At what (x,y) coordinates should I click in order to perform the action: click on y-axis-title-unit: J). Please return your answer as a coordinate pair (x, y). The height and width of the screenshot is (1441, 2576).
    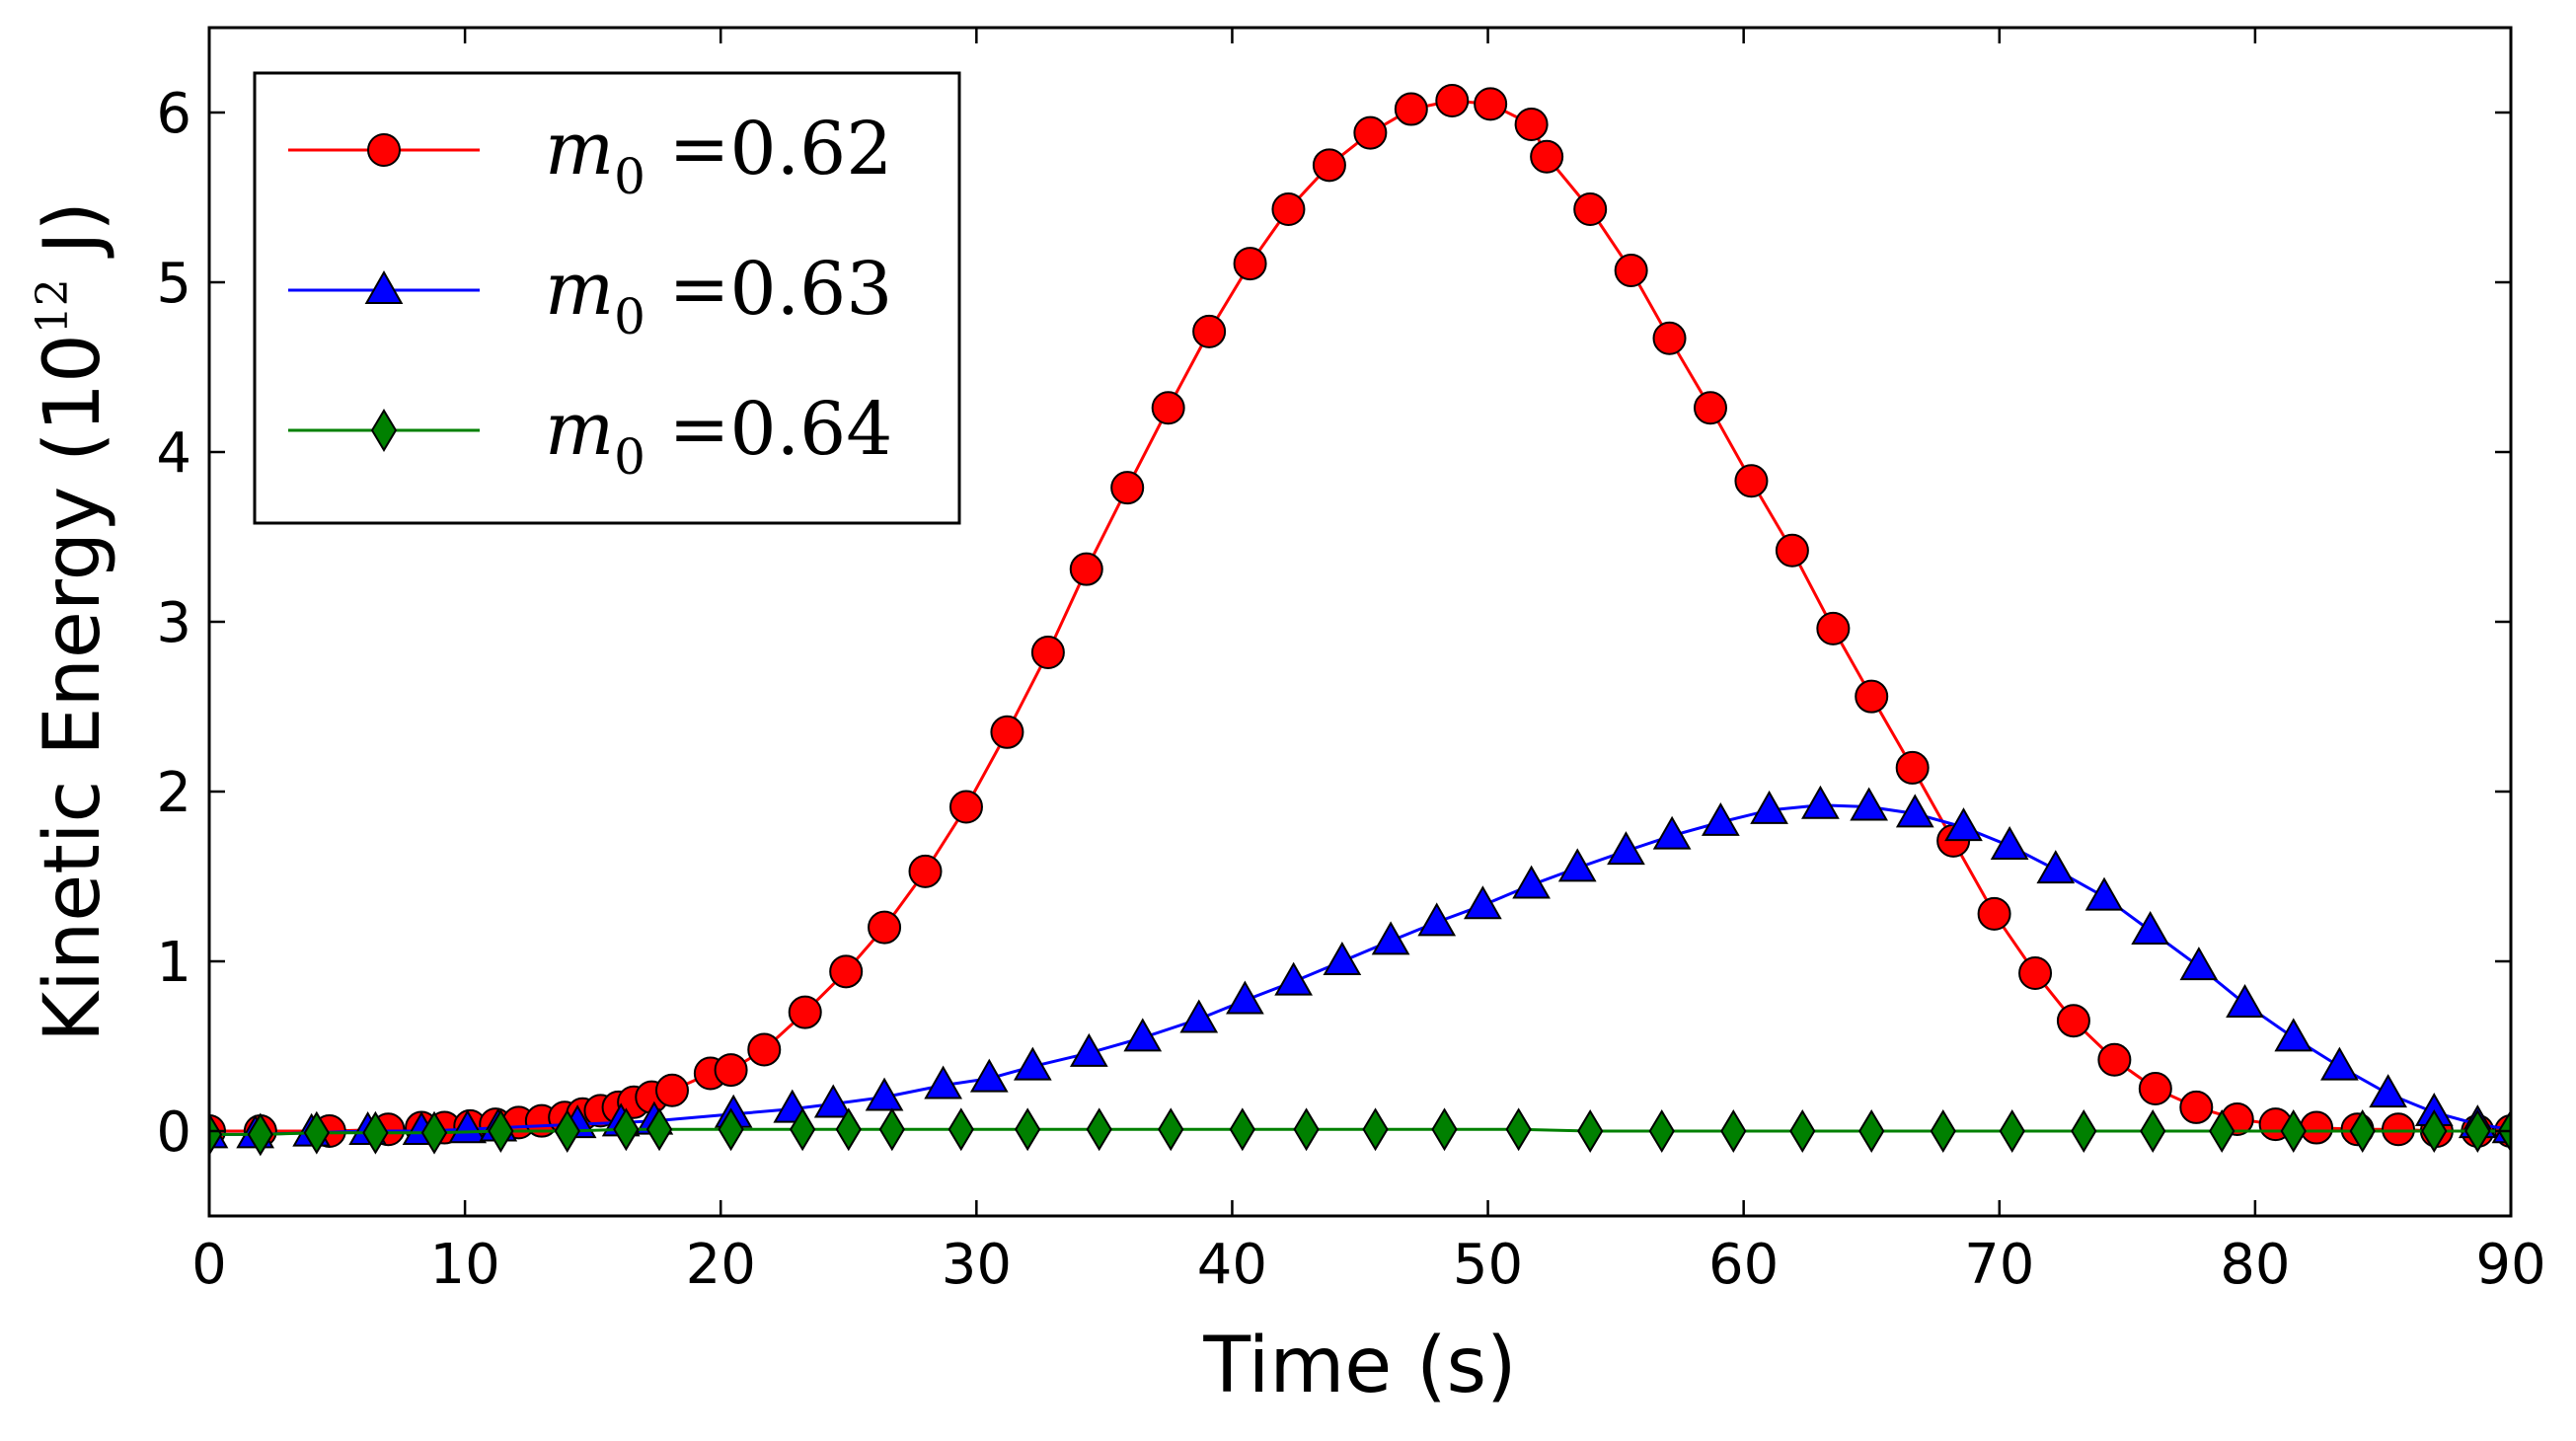
    Looking at the image, I should click on (73, 239).